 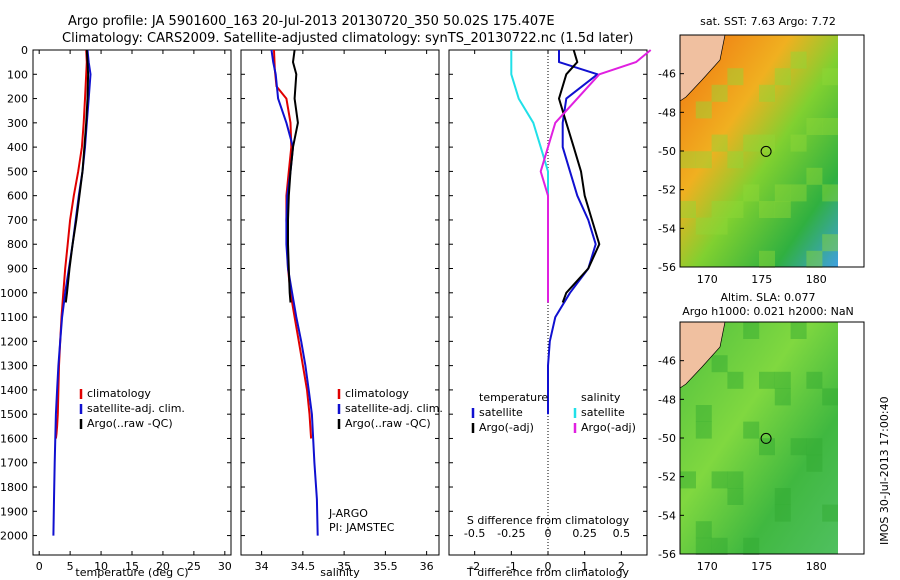 What do you see at coordinates (14, 390) in the screenshot?
I see `y-tick-label: 1400` at bounding box center [14, 390].